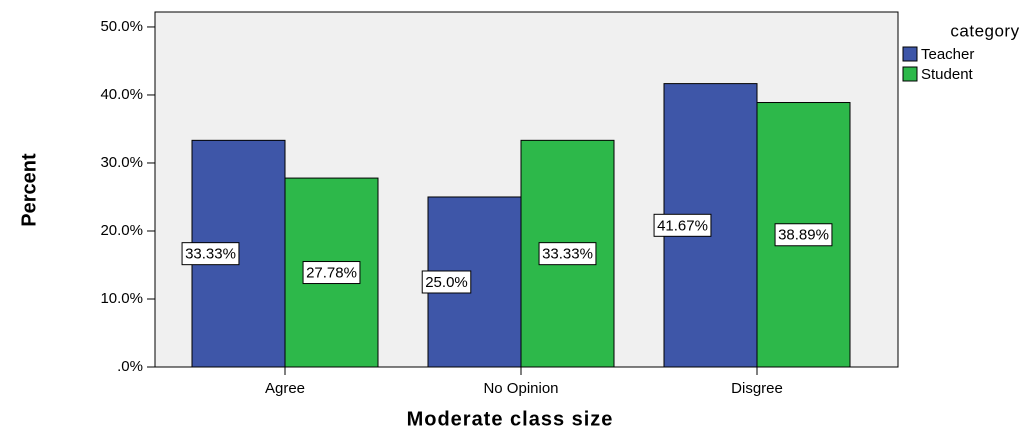 Image resolution: width=1026 pixels, height=434 pixels. What do you see at coordinates (285, 388) in the screenshot?
I see `x-tick-label: Agree` at bounding box center [285, 388].